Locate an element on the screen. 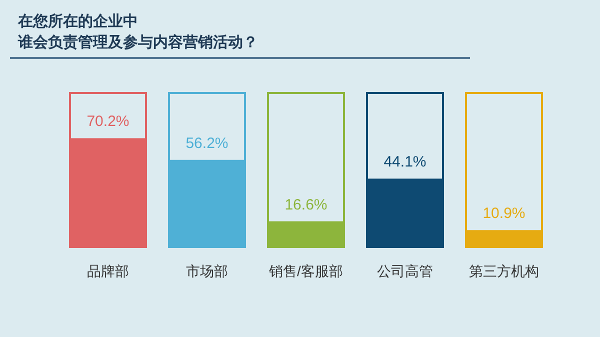  x-tick-label: 第三方机构 is located at coordinates (504, 271).